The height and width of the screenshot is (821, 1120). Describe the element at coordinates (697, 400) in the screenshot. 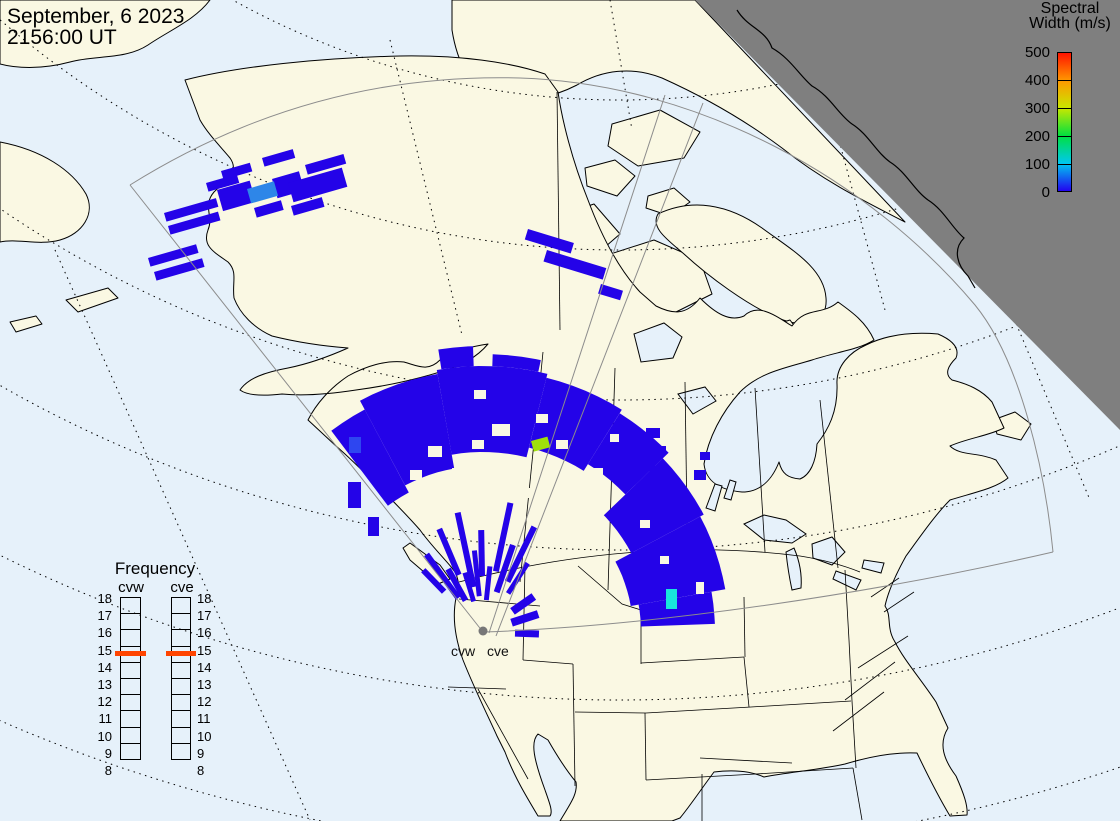

I see `lake-great-slave` at that location.